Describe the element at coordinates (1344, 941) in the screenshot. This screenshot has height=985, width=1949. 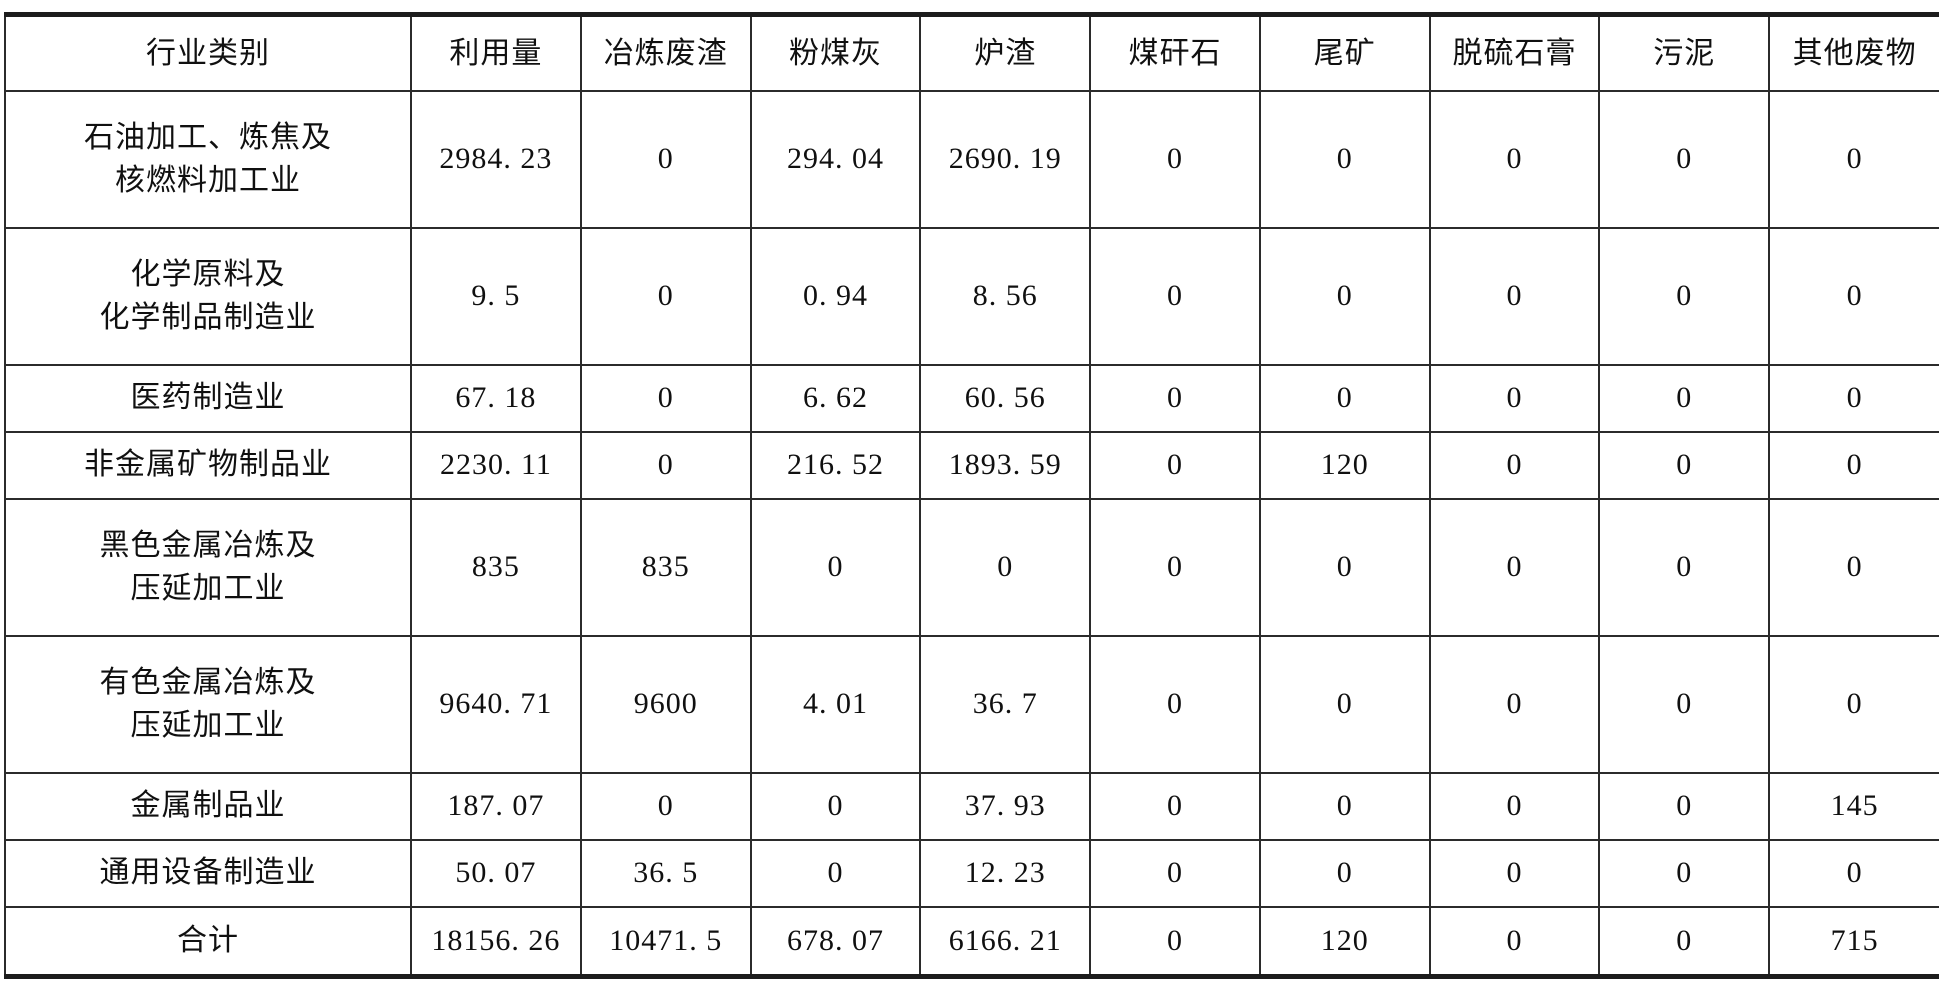
I see `value-cell: 120` at that location.